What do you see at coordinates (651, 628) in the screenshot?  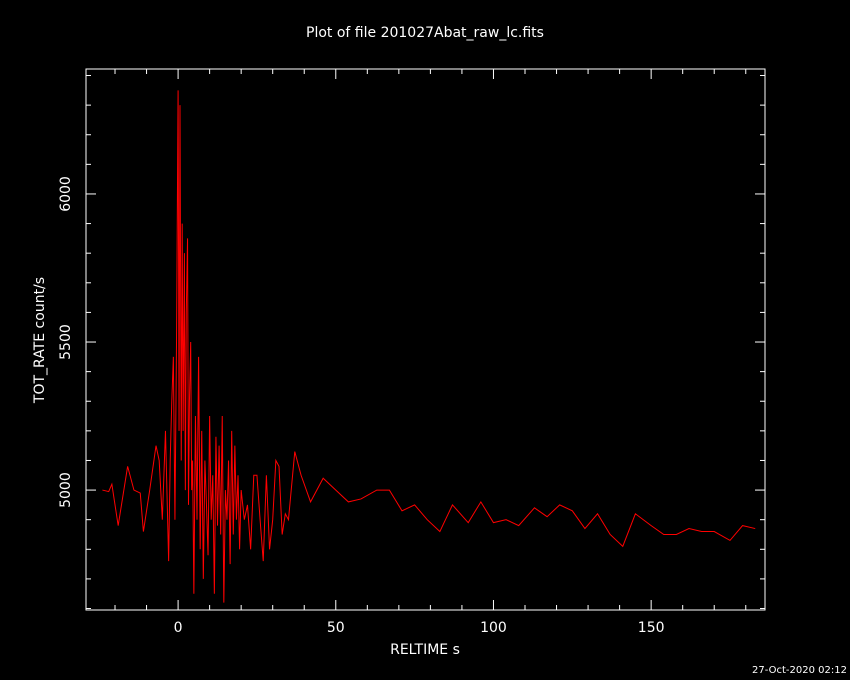 I see `x-tick-label: 150` at bounding box center [651, 628].